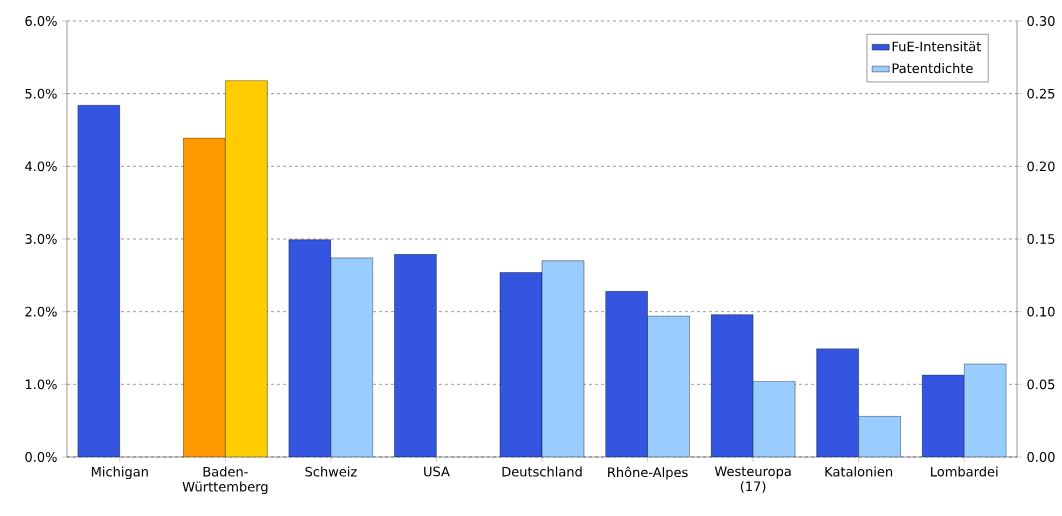 Image resolution: width=1062 pixels, height=516 pixels. Describe the element at coordinates (1041, 93) in the screenshot. I see `y2-tick-label: 0.25` at that location.